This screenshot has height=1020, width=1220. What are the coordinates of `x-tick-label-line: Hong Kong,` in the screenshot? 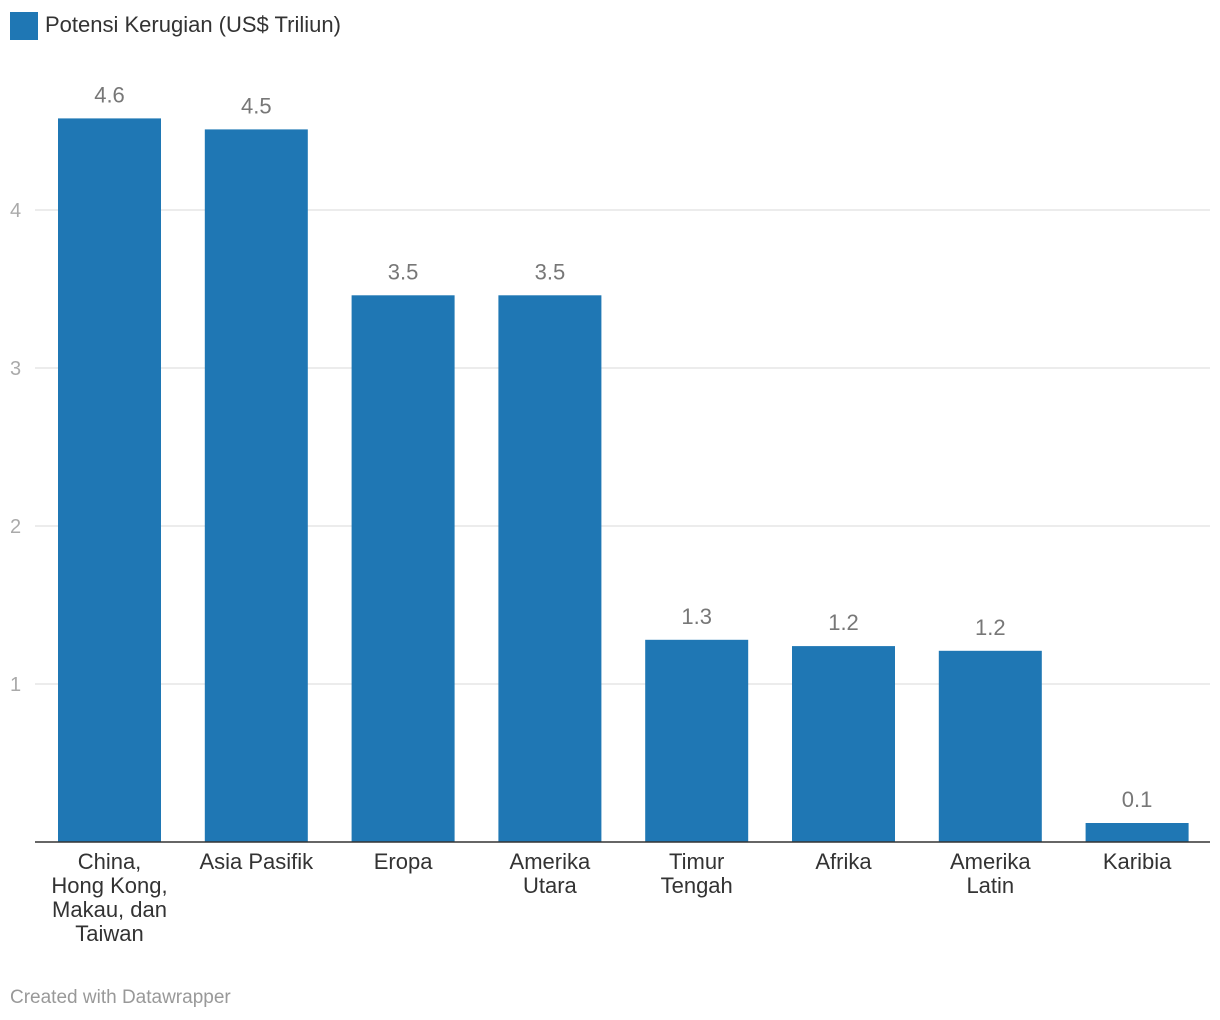 It's located at (109, 885).